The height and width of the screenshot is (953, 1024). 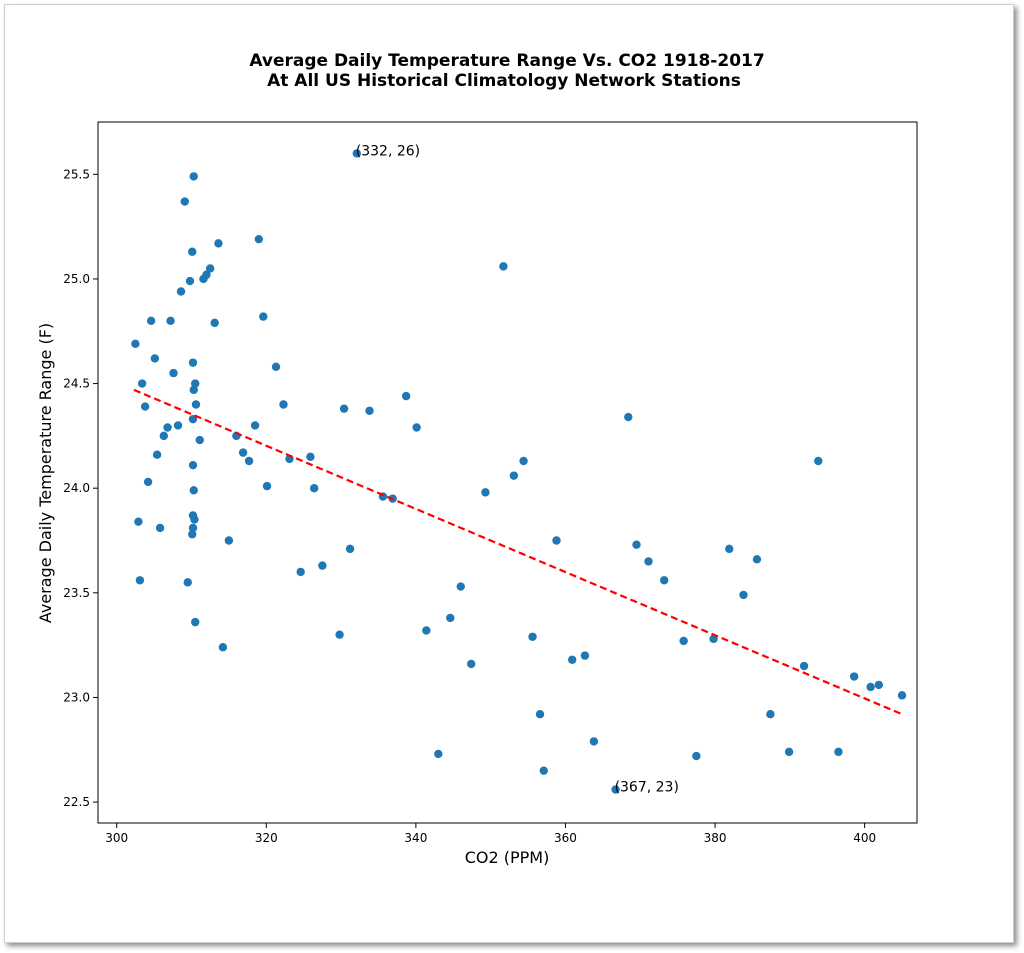 I want to click on y-tick-label: 22.5, so click(x=76, y=802).